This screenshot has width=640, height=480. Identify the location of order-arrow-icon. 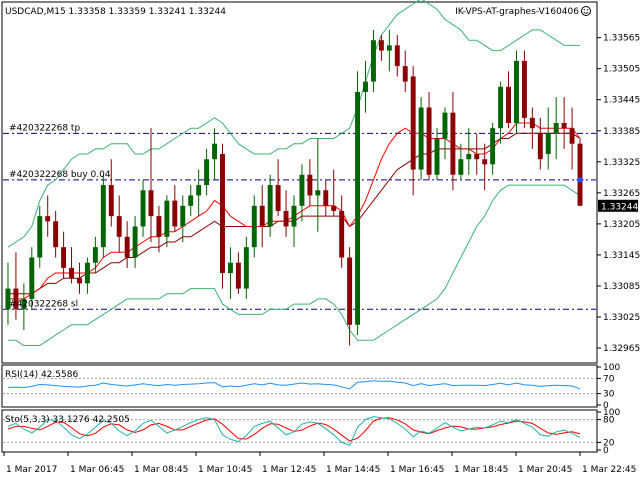
(580, 179).